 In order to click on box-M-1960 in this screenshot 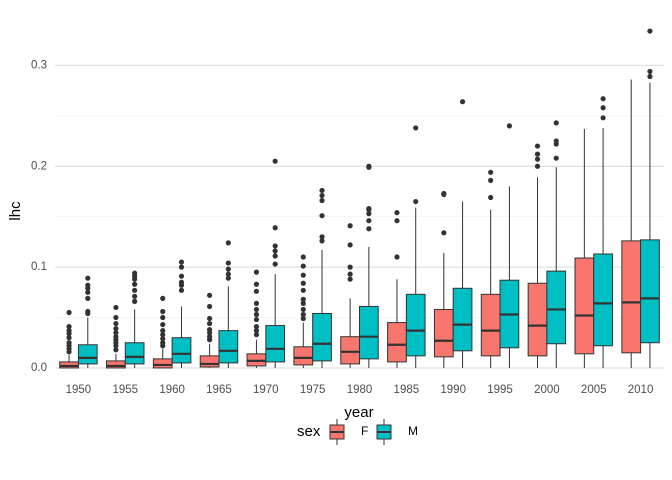, I will do `click(181, 313)`.